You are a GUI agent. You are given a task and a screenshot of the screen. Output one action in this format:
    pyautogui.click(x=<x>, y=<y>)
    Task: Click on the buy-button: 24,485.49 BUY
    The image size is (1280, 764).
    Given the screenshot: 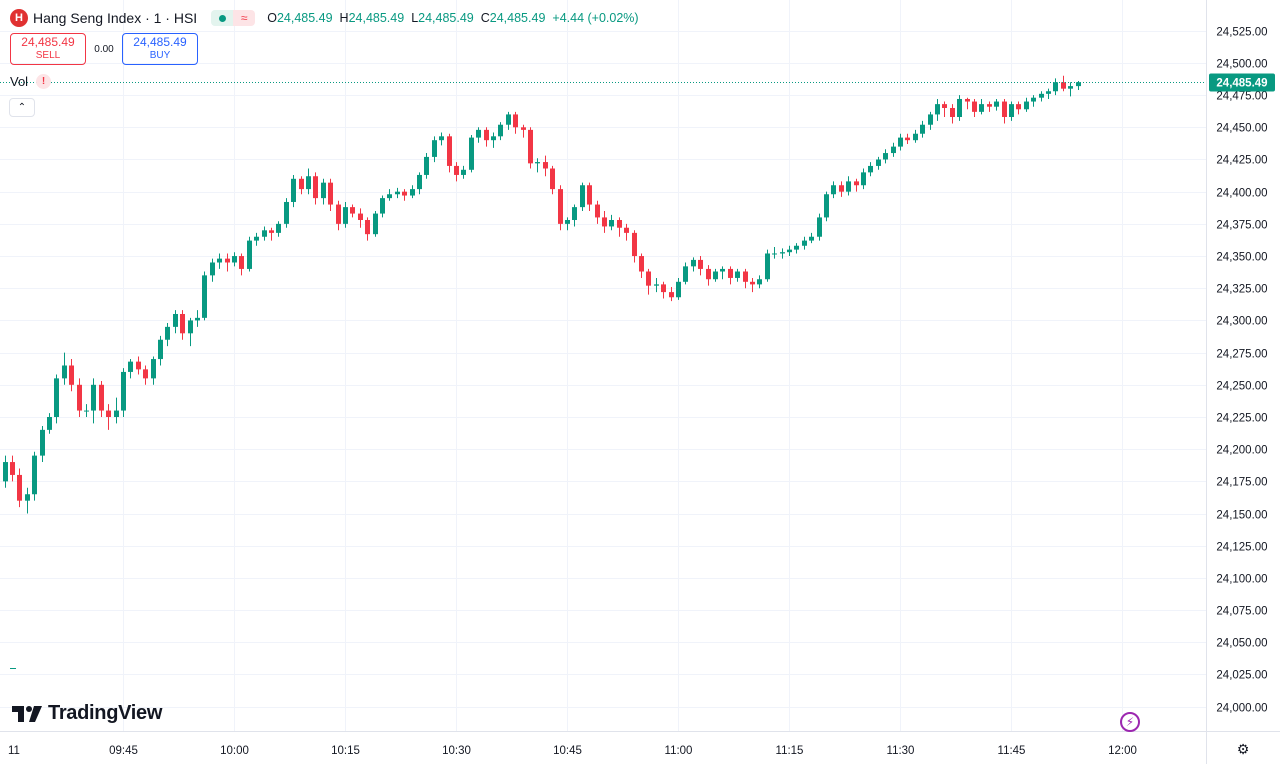 What is the action you would take?
    pyautogui.click(x=160, y=49)
    